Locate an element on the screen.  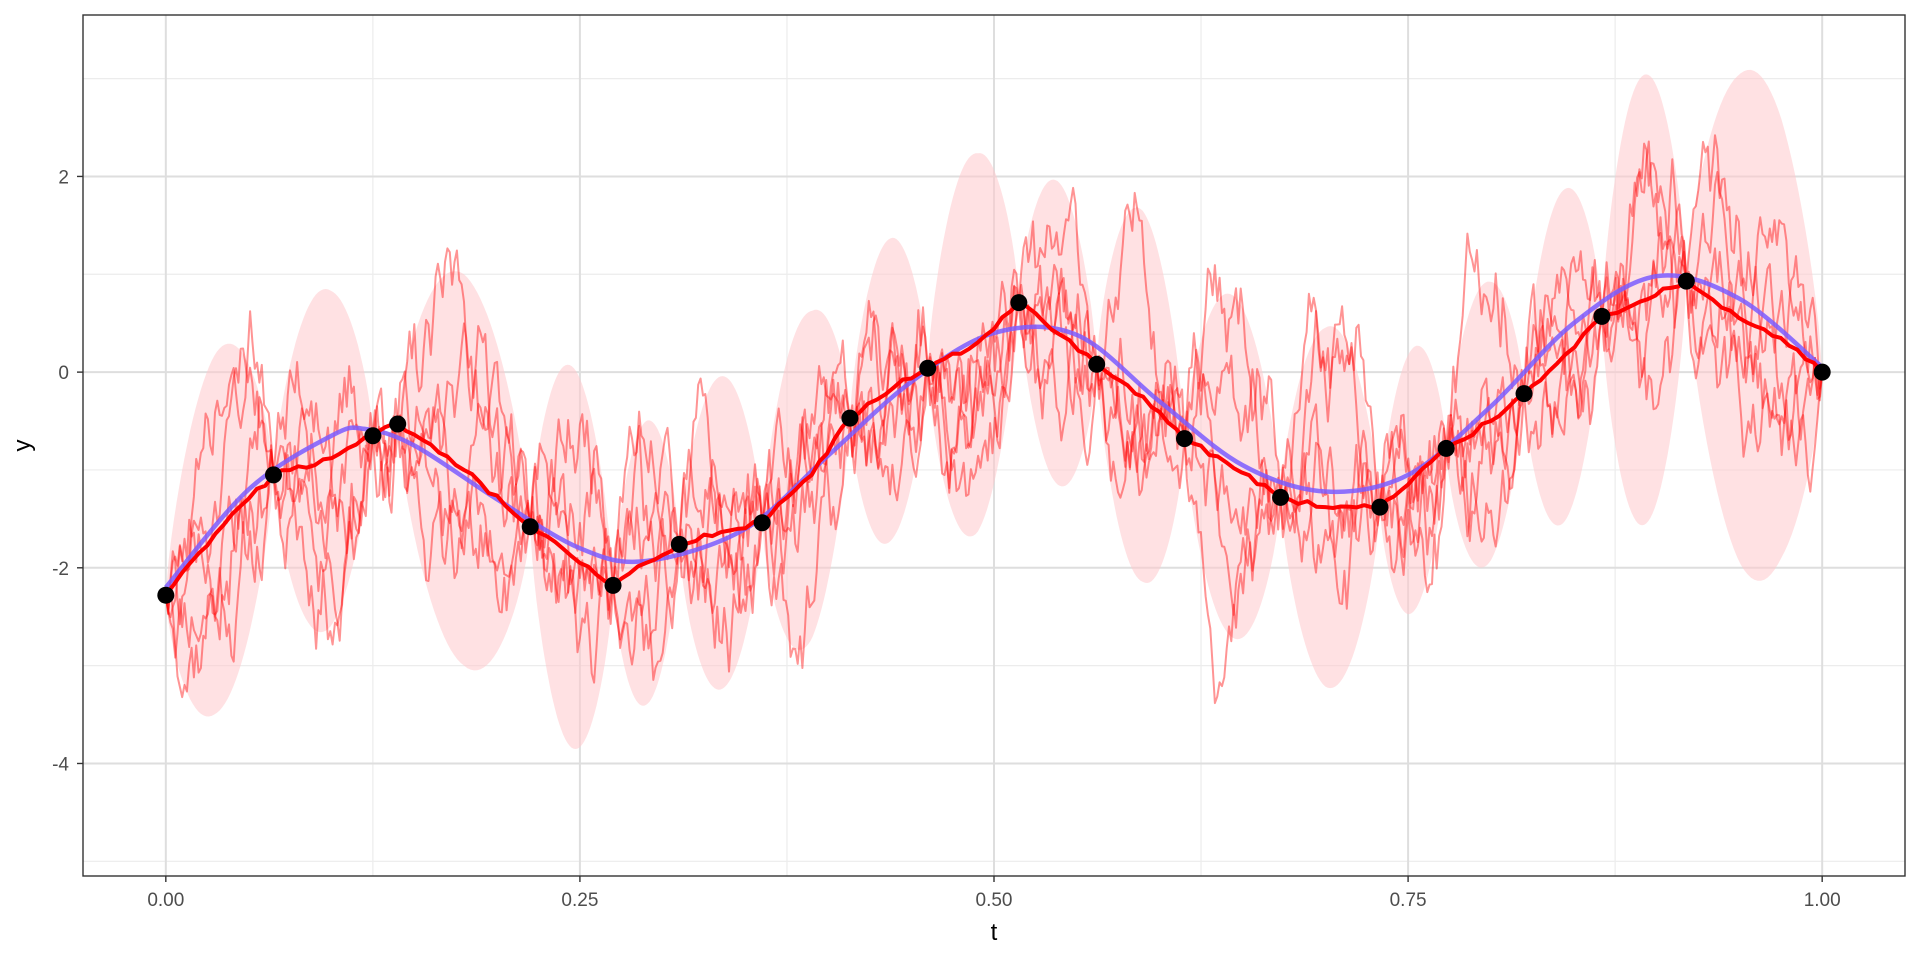
y-axis-ticks: -4 -2 0 2 is located at coordinates (67, 471).